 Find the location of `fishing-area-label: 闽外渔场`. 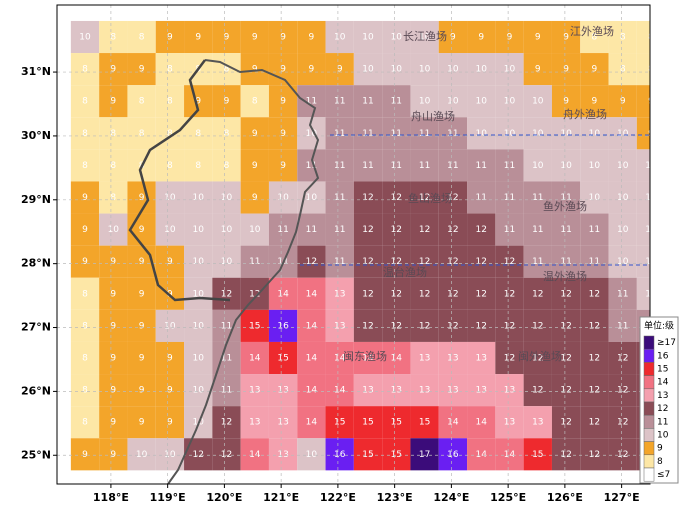

fishing-area-label: 闽外渔场 is located at coordinates (540, 356).